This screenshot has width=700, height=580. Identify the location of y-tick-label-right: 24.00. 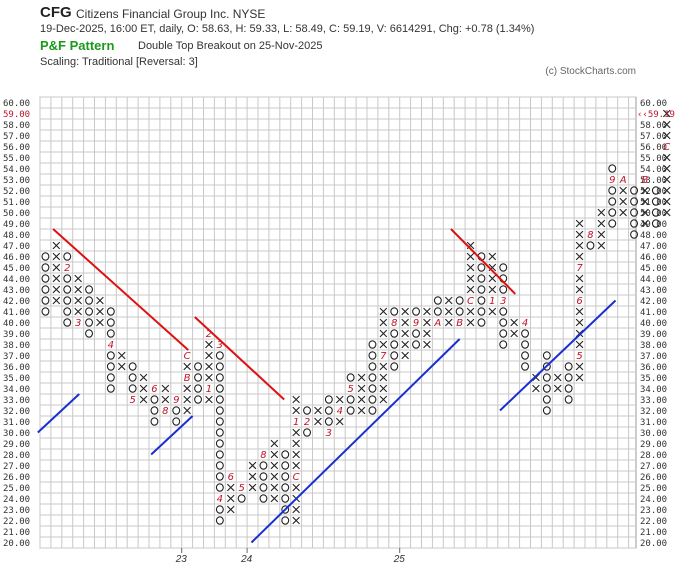
(653, 500).